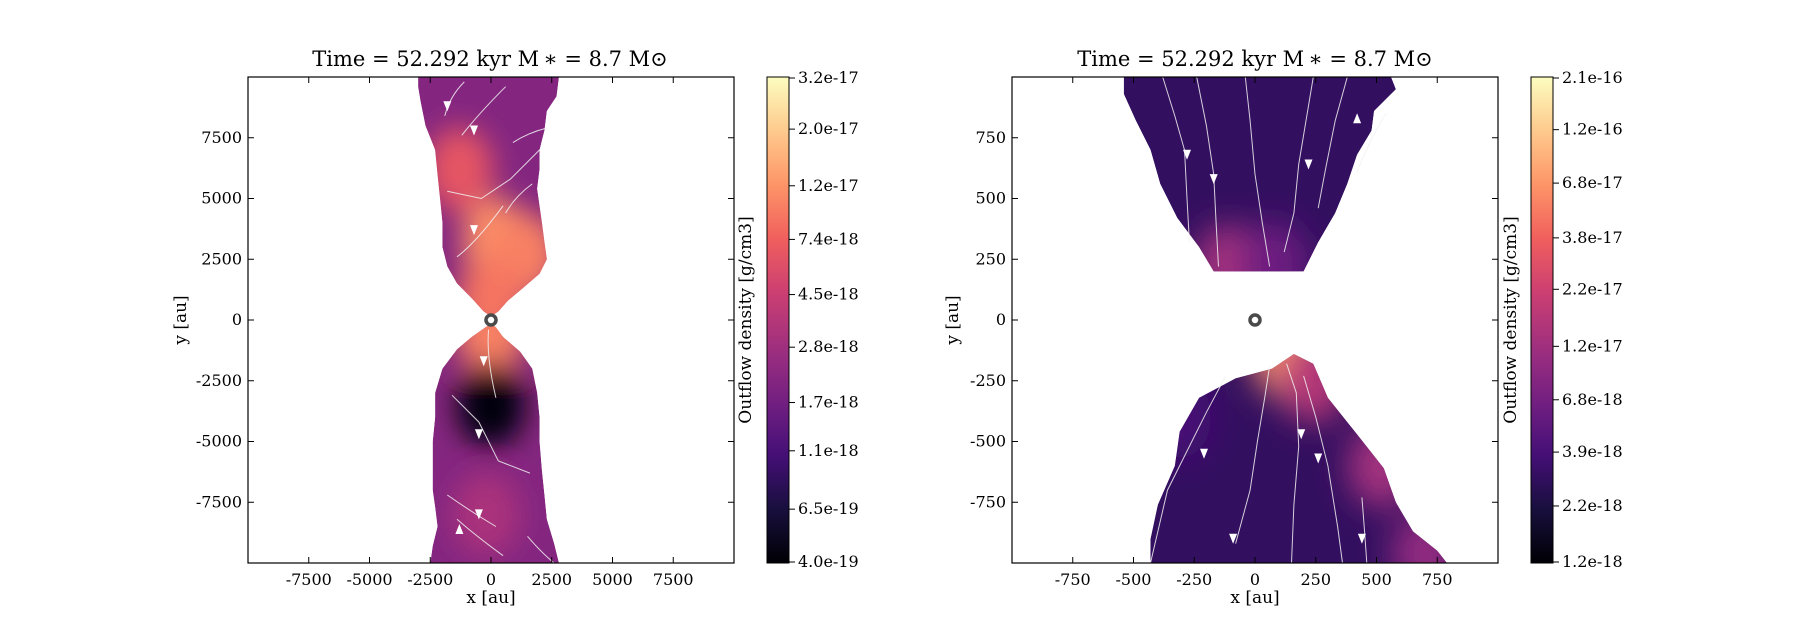 This screenshot has width=1800, height=630. Describe the element at coordinates (990, 198) in the screenshot. I see `y-tick-label: 500` at that location.